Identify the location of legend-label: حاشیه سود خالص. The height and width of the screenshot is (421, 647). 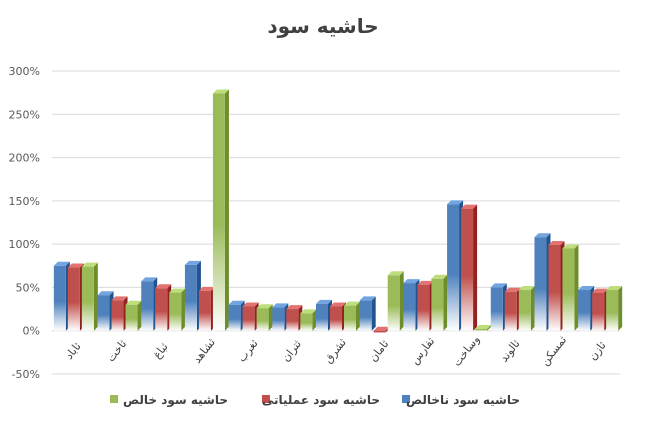
(175, 400).